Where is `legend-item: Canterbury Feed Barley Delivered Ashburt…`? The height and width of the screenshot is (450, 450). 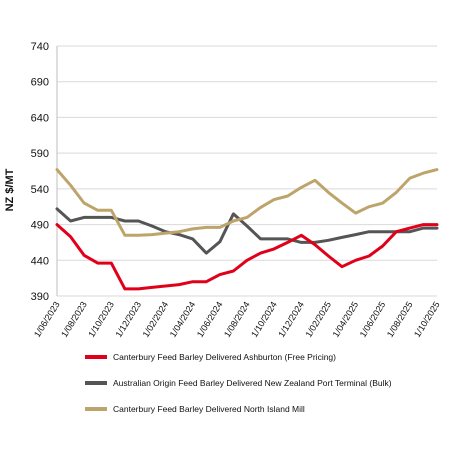 legend-item: Canterbury Feed Barley Delivered Ashburt… is located at coordinates (265, 357).